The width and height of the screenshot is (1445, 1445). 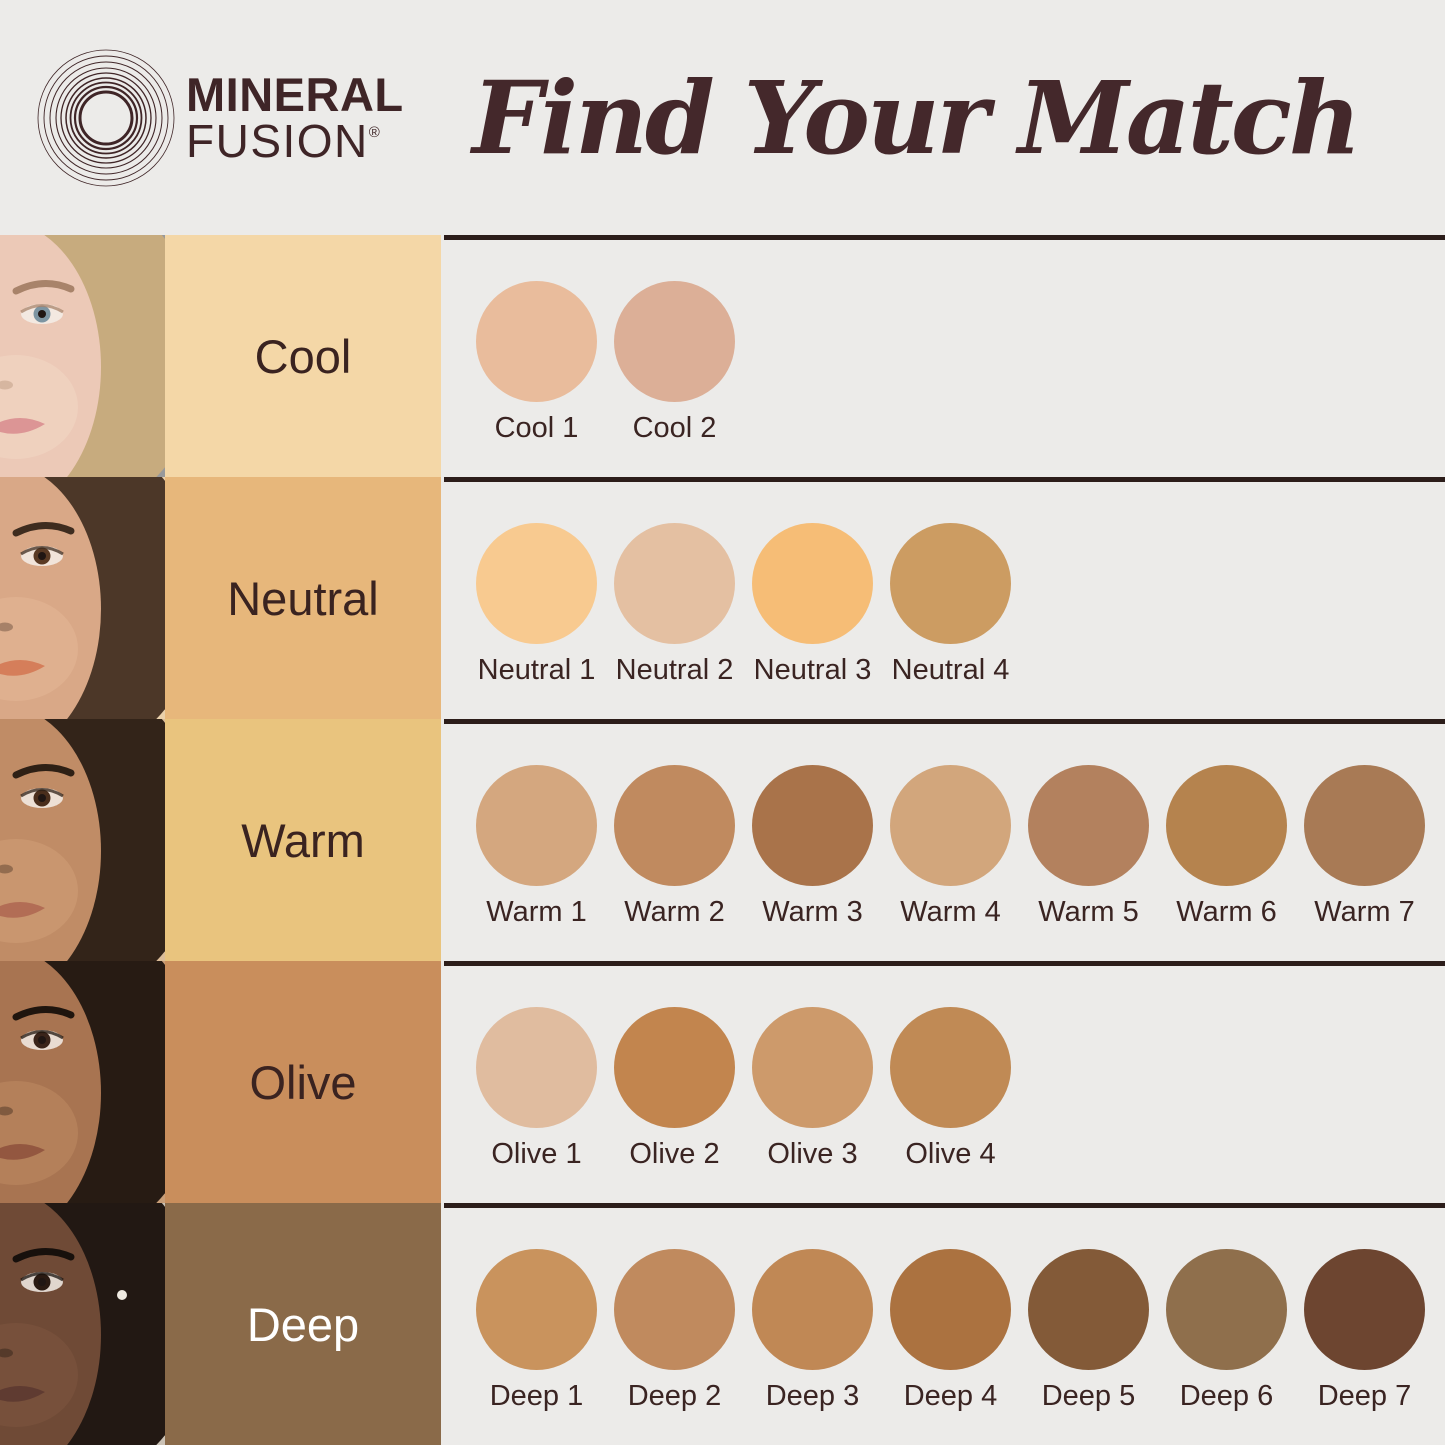 What do you see at coordinates (812, 1395) in the screenshot?
I see `shade-name: Deep 3` at bounding box center [812, 1395].